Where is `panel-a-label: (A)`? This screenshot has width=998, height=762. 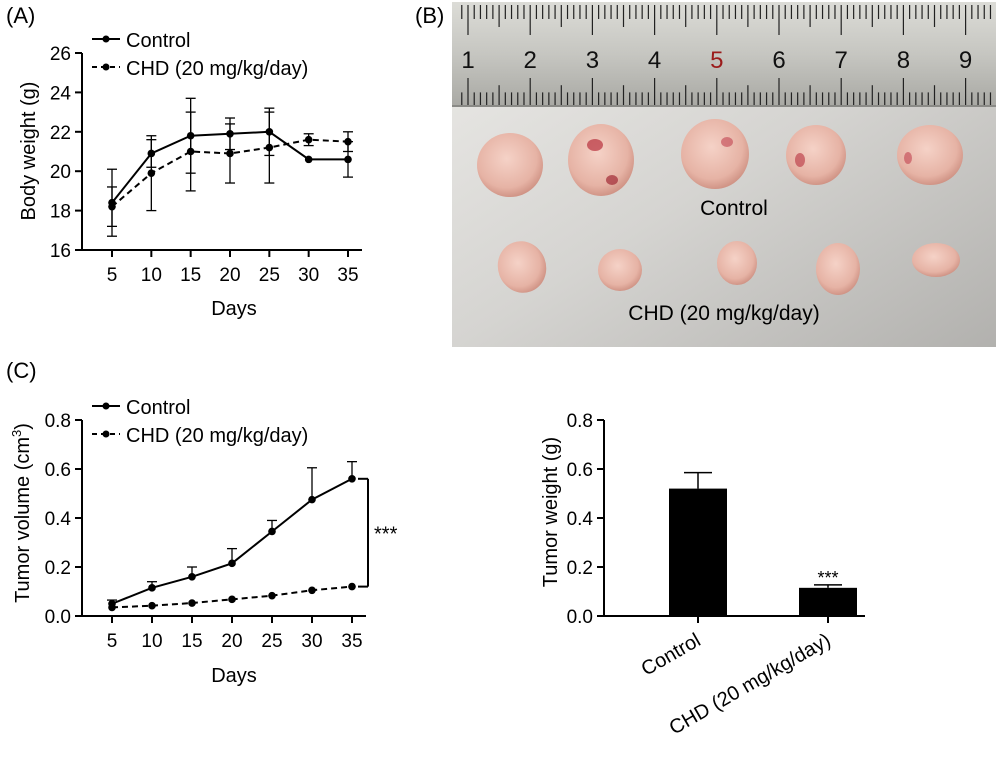
panel-a-label: (A) is located at coordinates (21, 15).